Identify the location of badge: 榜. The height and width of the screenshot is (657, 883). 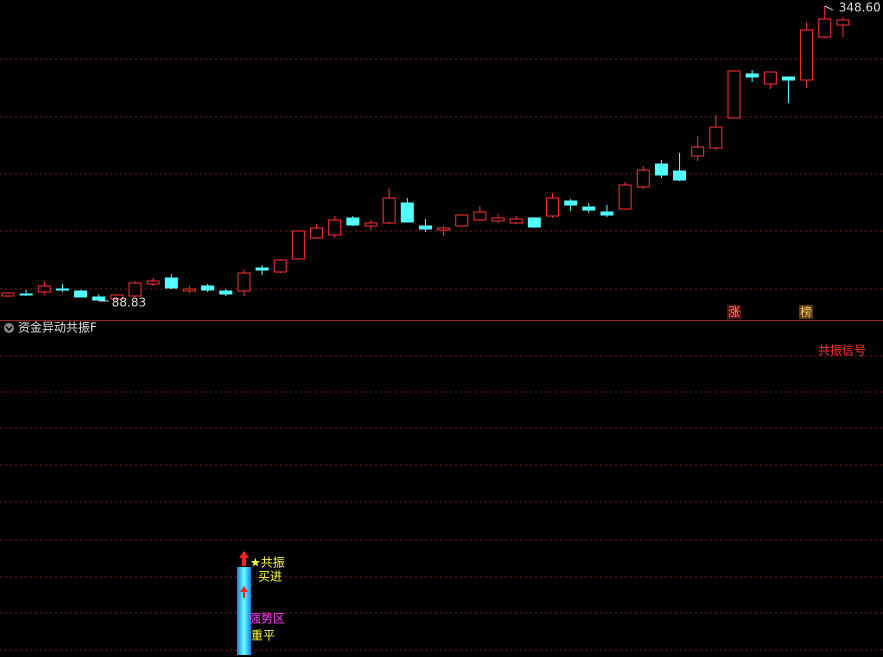
(806, 311).